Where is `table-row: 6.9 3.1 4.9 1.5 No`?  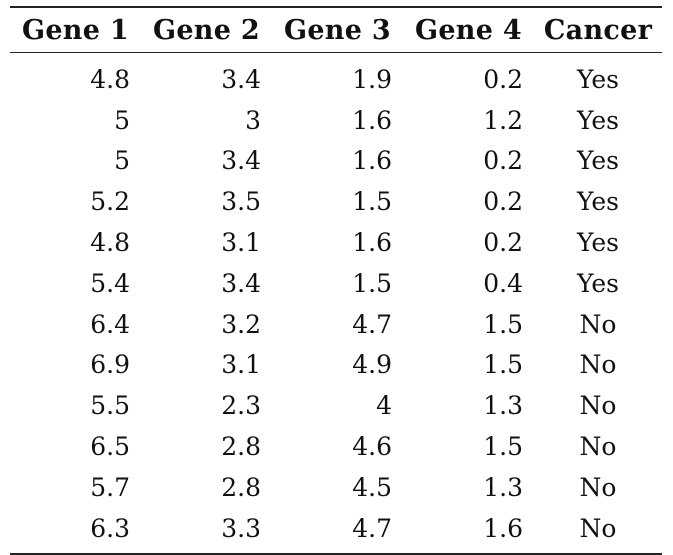 table-row: 6.9 3.1 4.9 1.5 No is located at coordinates (336, 365).